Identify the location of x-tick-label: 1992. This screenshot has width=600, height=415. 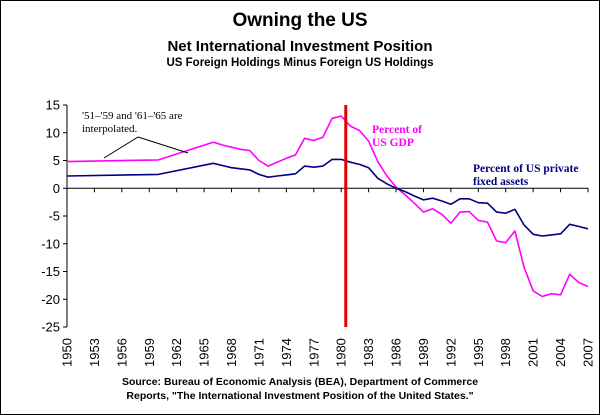
(450, 352).